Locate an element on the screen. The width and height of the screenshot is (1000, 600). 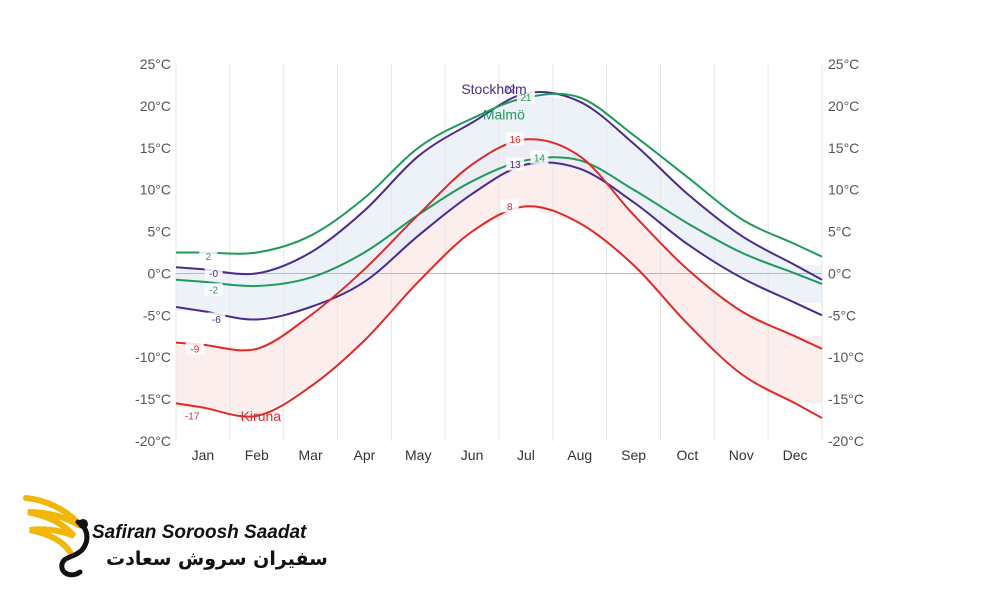
data-label: 22 is located at coordinates (510, 90).